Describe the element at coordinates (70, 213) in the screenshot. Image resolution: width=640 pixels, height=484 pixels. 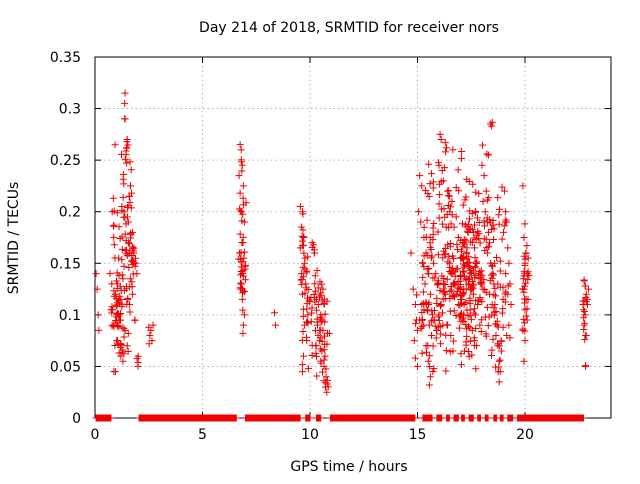
I see `y-tick-label: 0.2` at that location.